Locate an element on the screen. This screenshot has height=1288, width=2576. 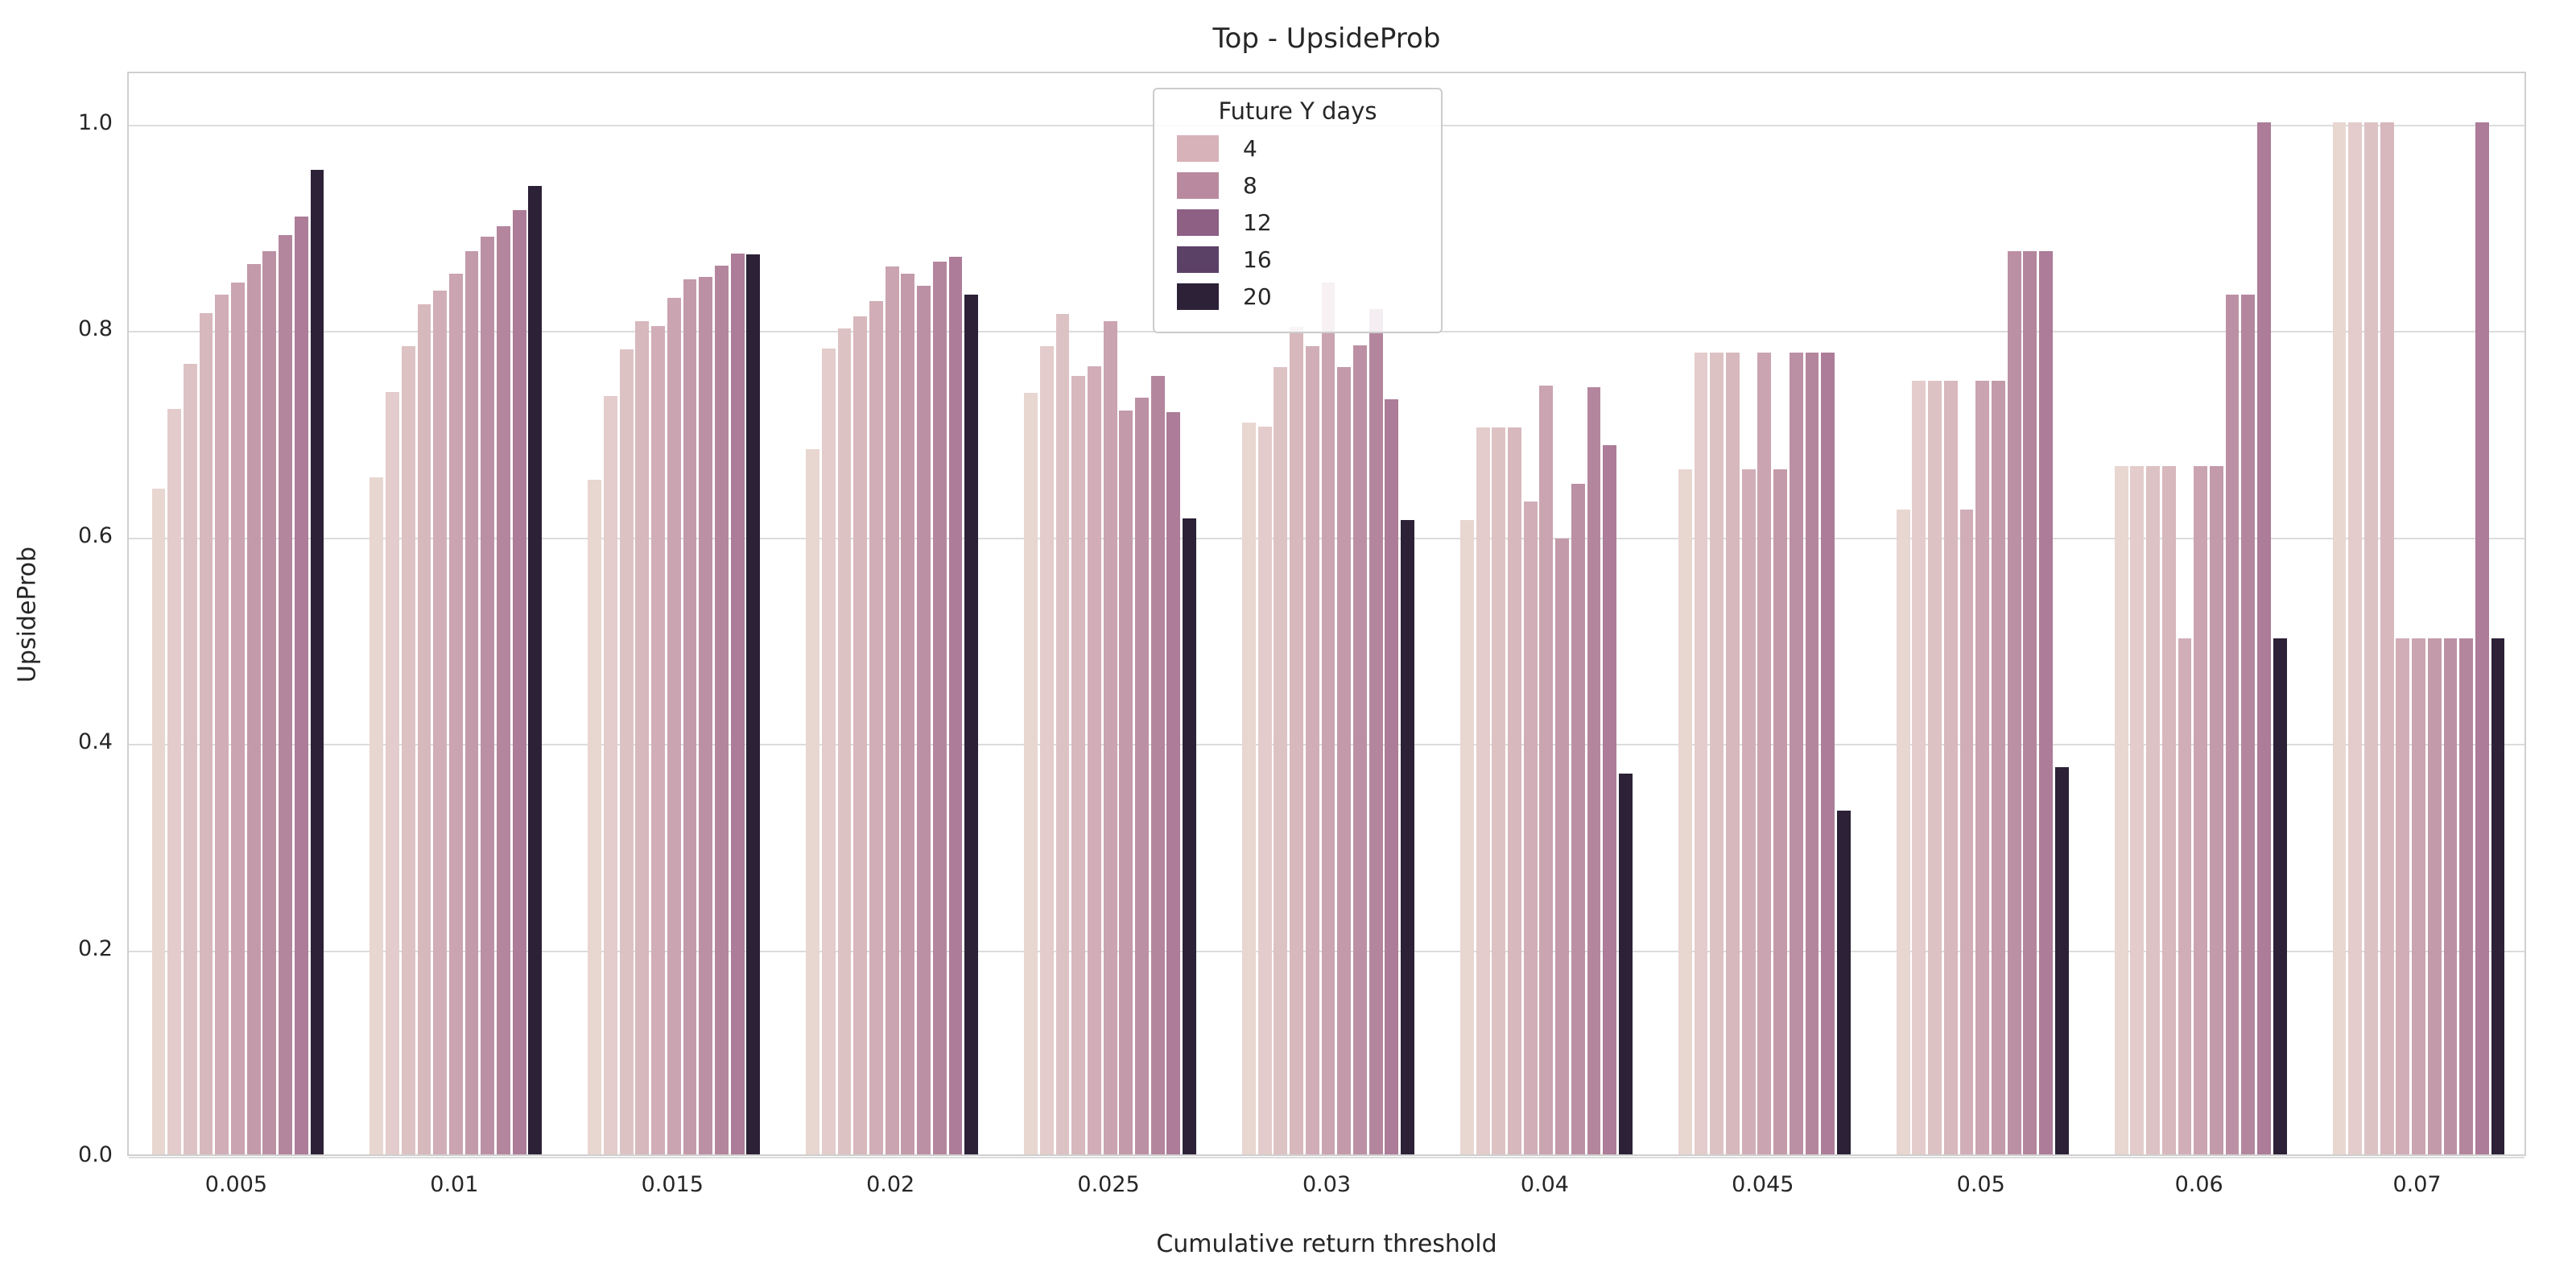
x-tick-label: 0.045 is located at coordinates (1763, 1184).